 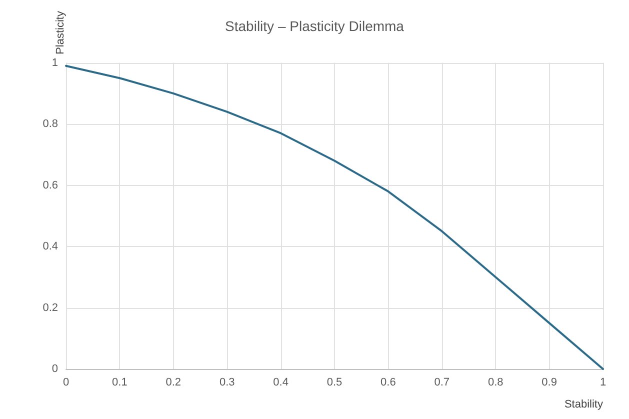 I want to click on x-tick-label: 1, so click(x=603, y=382).